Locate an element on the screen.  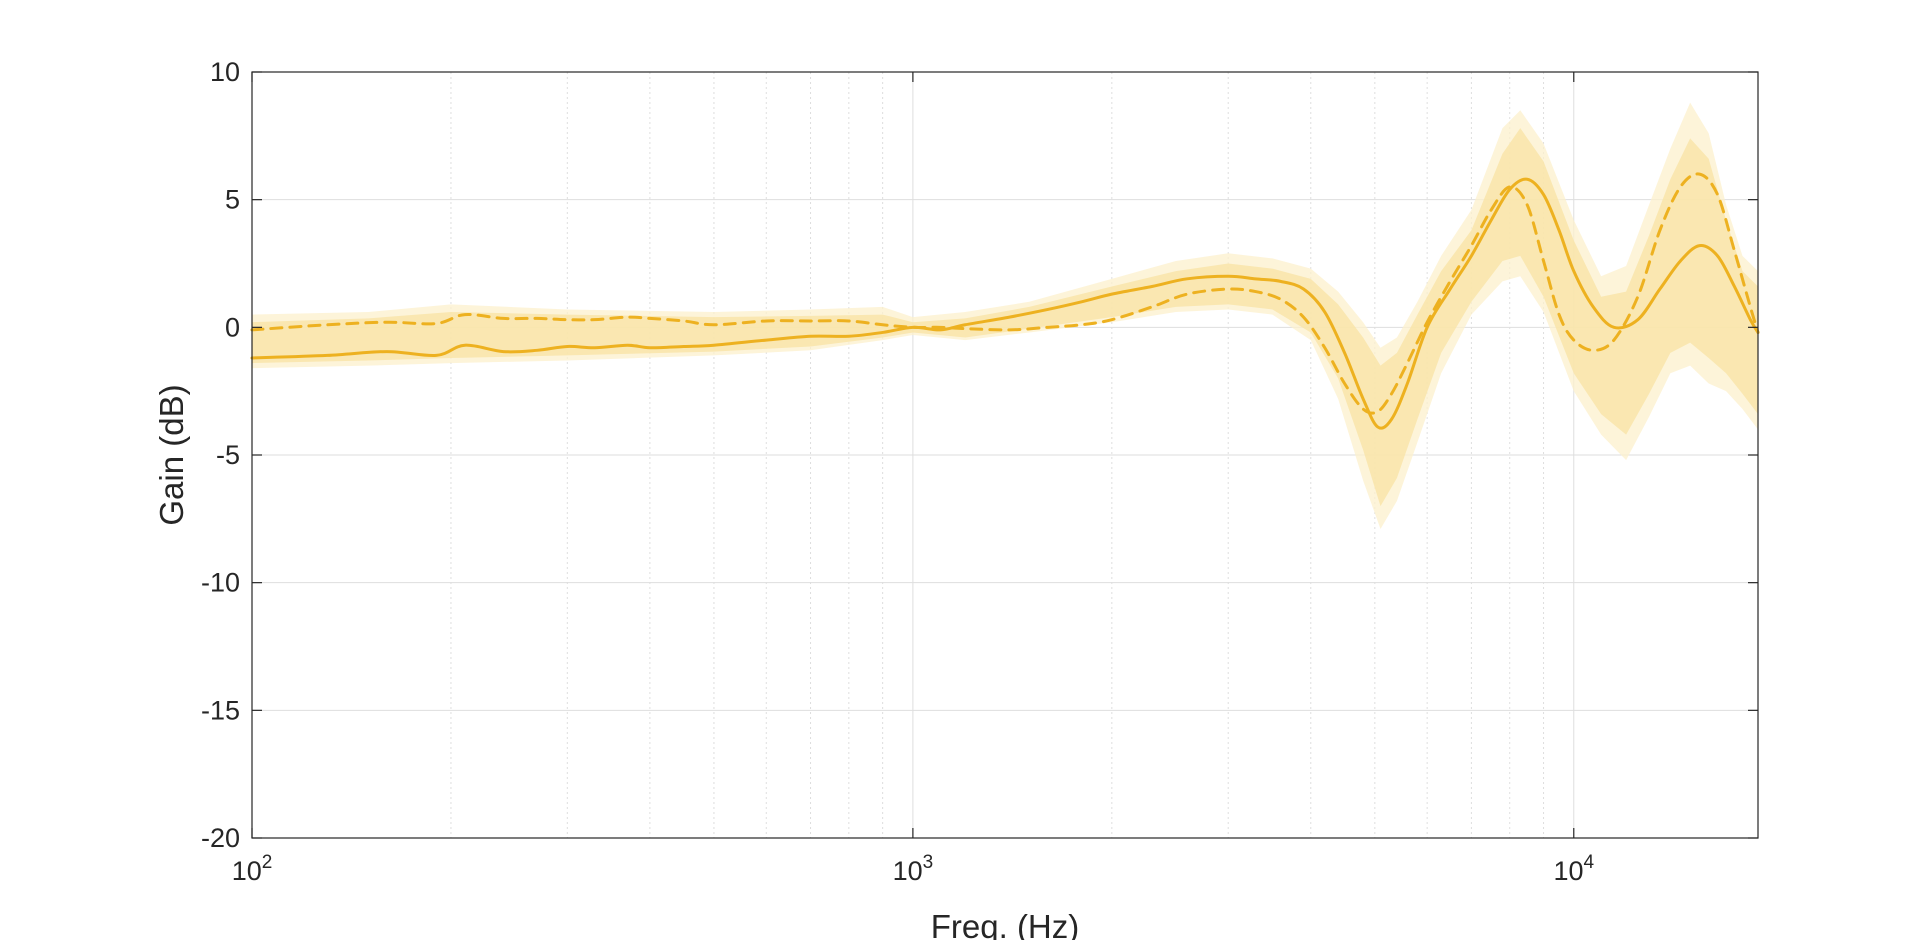
y-tick-label: 5 is located at coordinates (232, 200).